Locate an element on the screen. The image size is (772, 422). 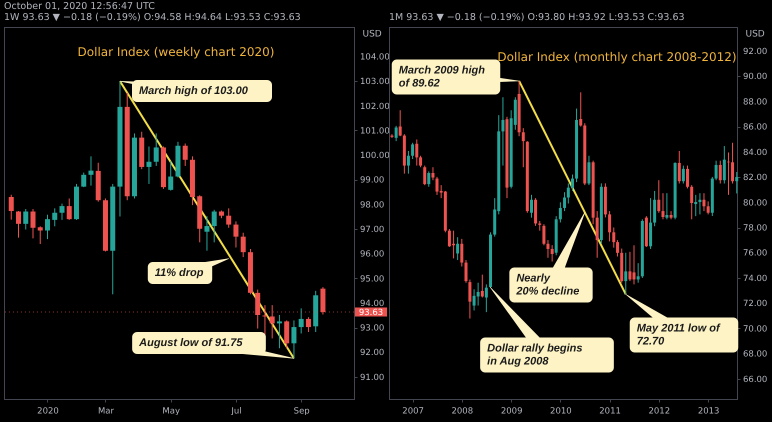
x-tick-label: 2008 is located at coordinates (462, 411).